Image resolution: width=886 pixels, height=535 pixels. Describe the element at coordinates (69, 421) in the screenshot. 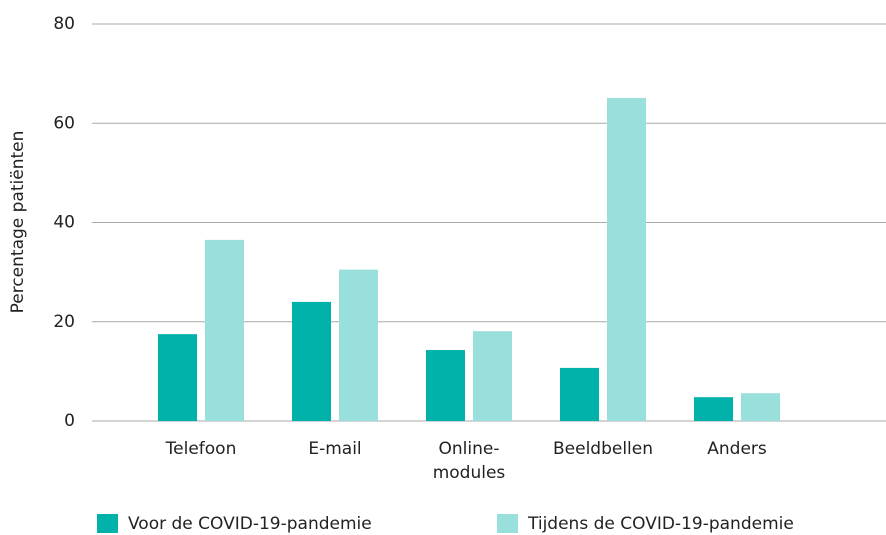

I see `y-tick-label: 0` at that location.